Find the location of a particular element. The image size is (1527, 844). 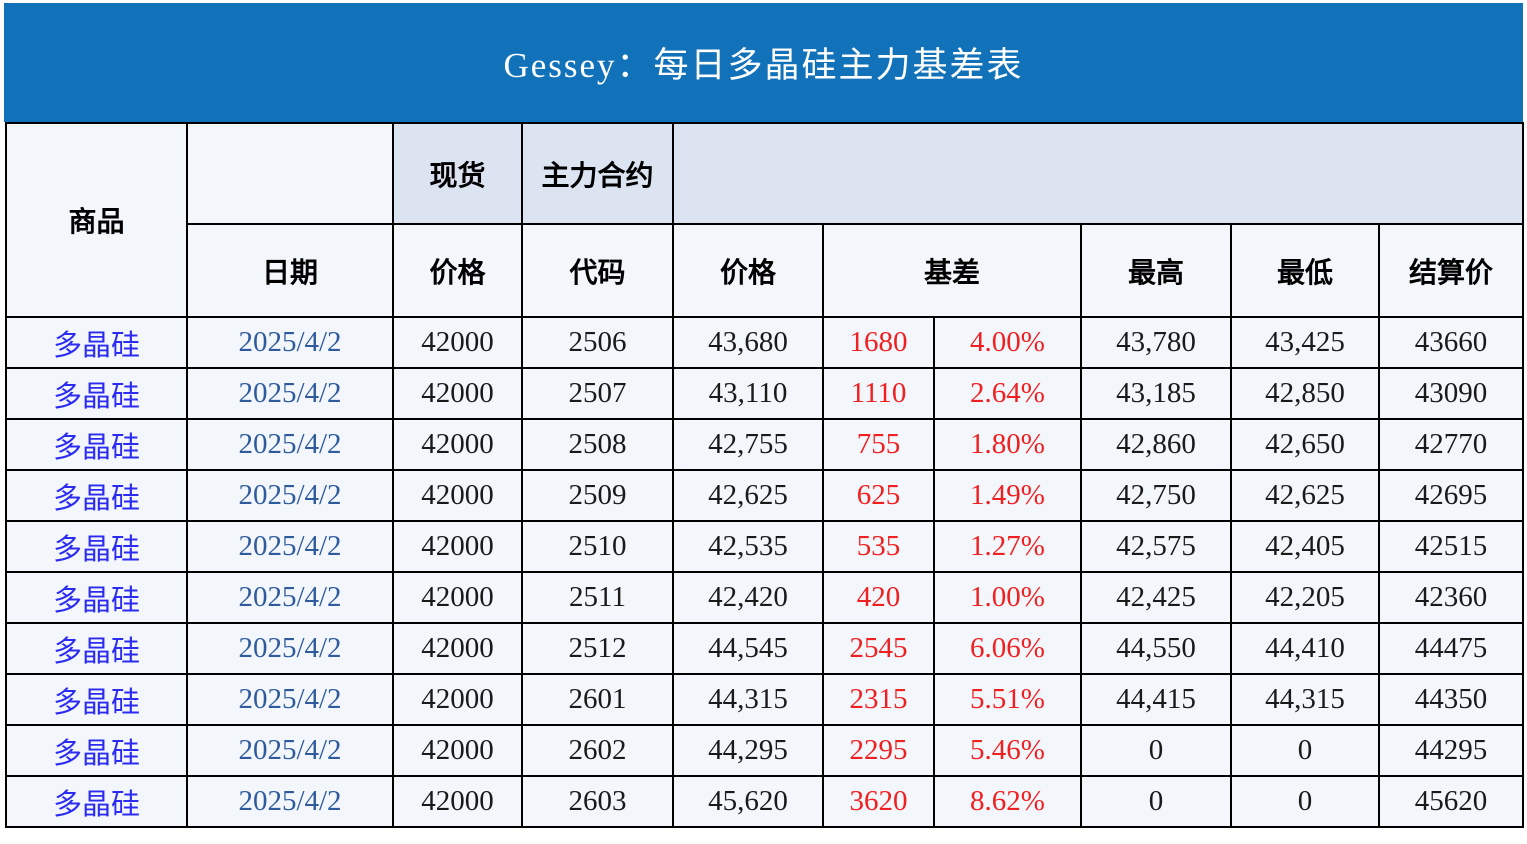

cell-high: 42,575 is located at coordinates (1156, 546).